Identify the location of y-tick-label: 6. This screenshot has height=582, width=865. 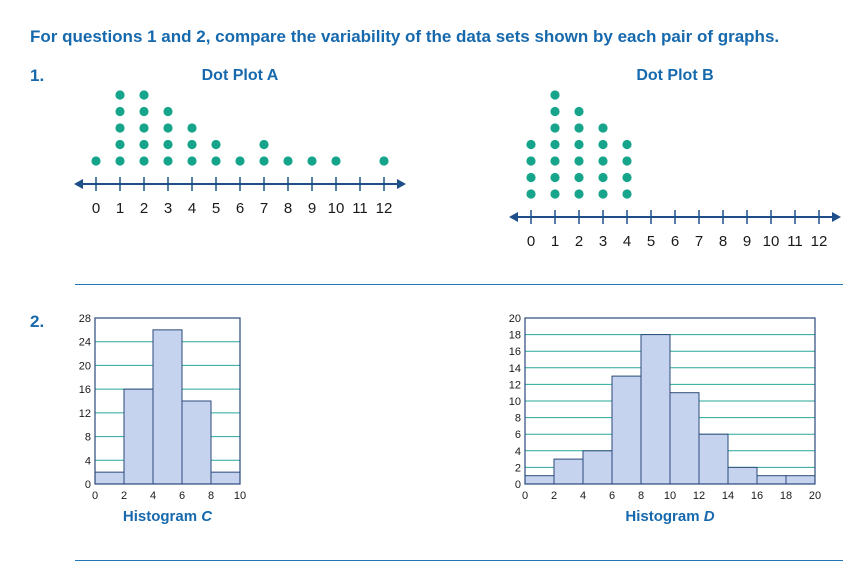
(518, 435).